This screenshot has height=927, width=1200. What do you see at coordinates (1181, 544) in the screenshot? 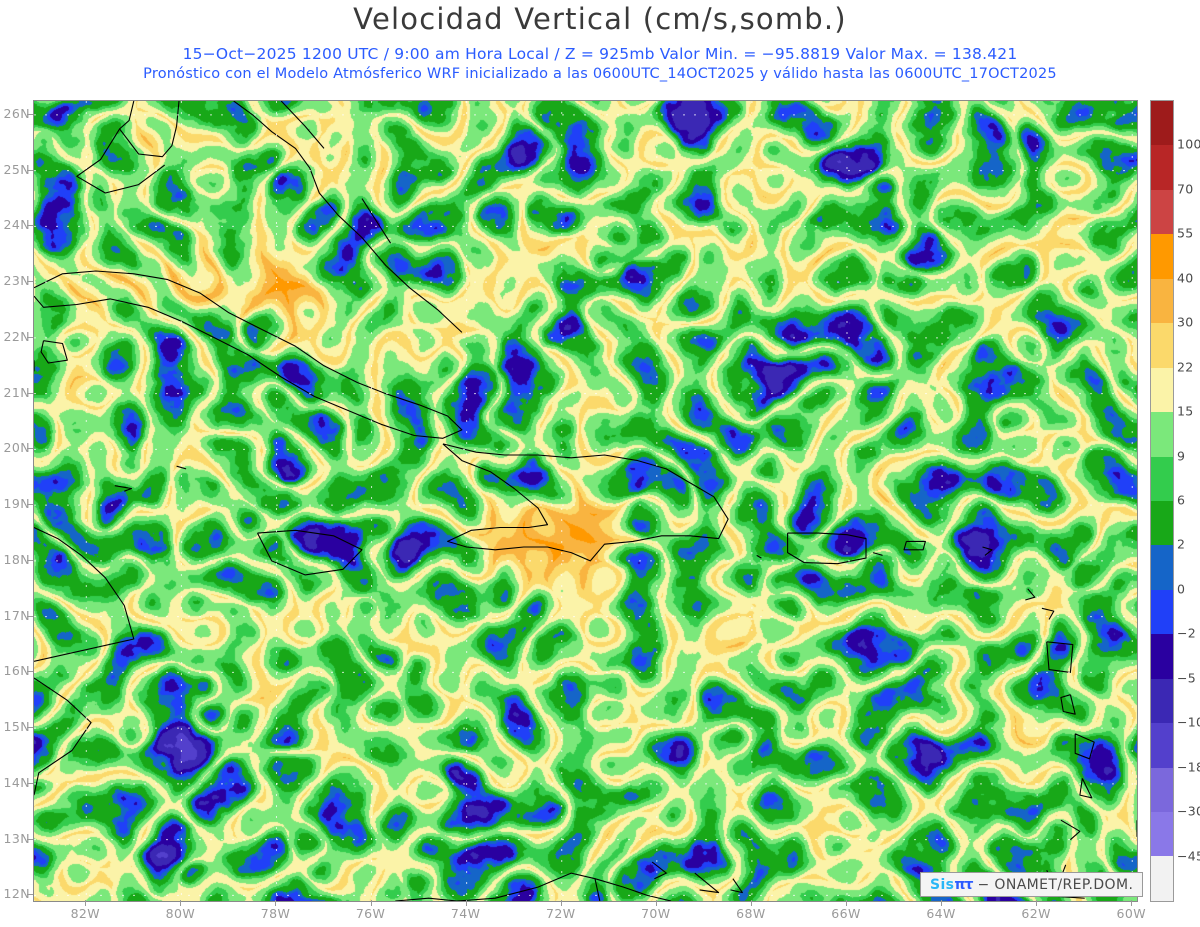
I see `colorbar-label-2: 2` at bounding box center [1181, 544].